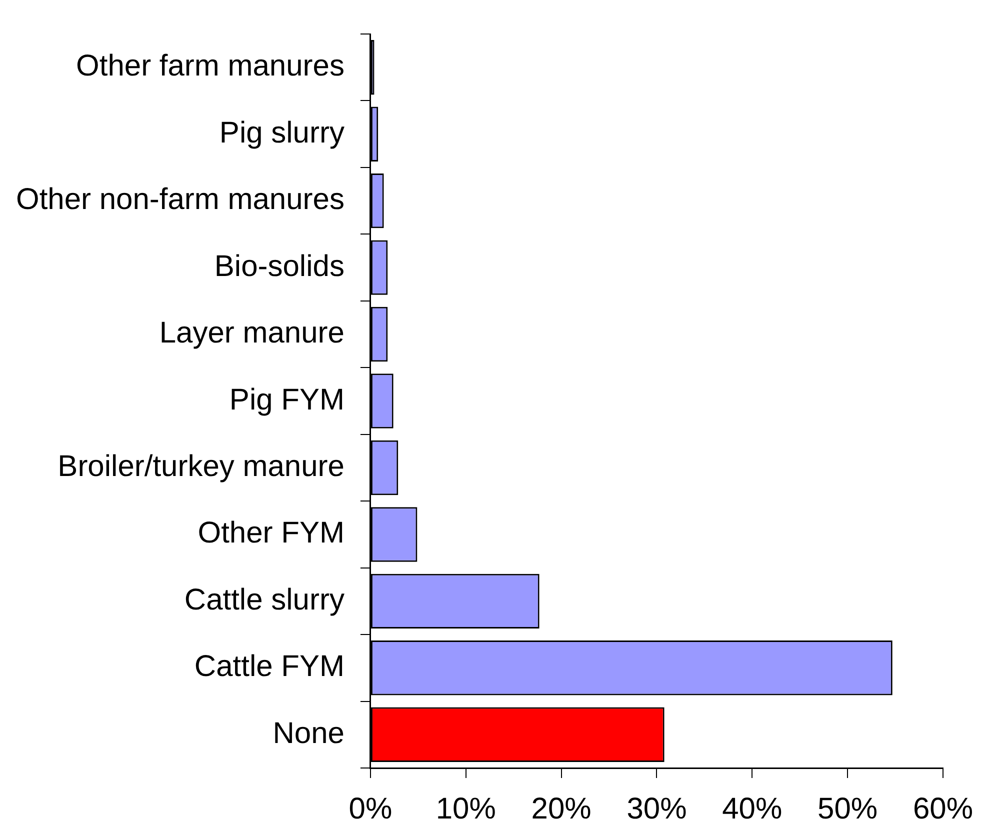 The image size is (987, 828). Describe the element at coordinates (264, 599) in the screenshot. I see `y-tick-label: Cattle slurry` at that location.